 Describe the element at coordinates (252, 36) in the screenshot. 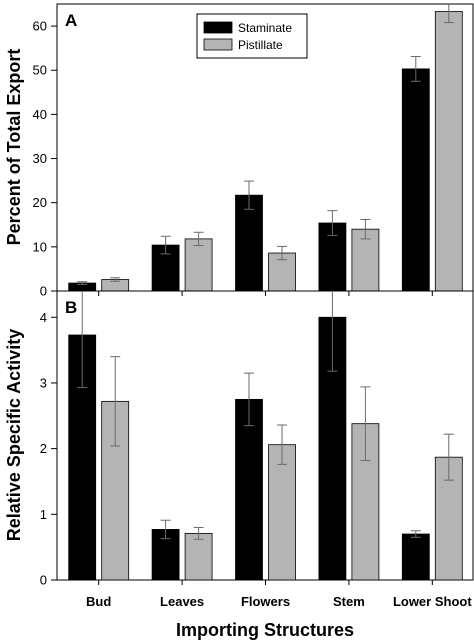

I see `legend` at that location.